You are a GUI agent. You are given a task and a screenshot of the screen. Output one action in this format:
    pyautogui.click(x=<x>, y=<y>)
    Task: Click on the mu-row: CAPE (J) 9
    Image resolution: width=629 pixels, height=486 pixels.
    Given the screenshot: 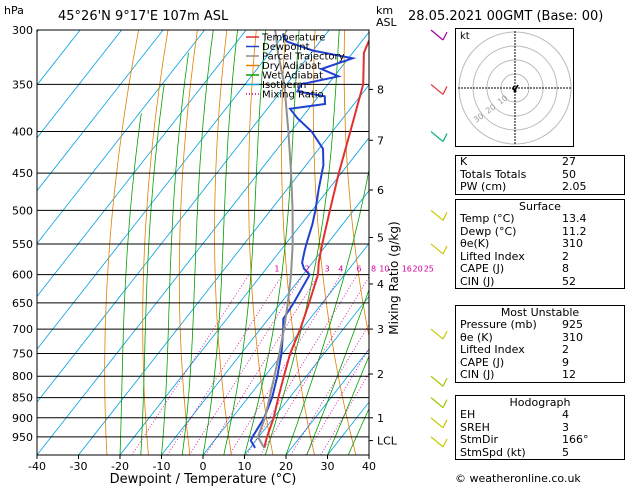 What is the action you would take?
    pyautogui.click(x=514, y=362)
    